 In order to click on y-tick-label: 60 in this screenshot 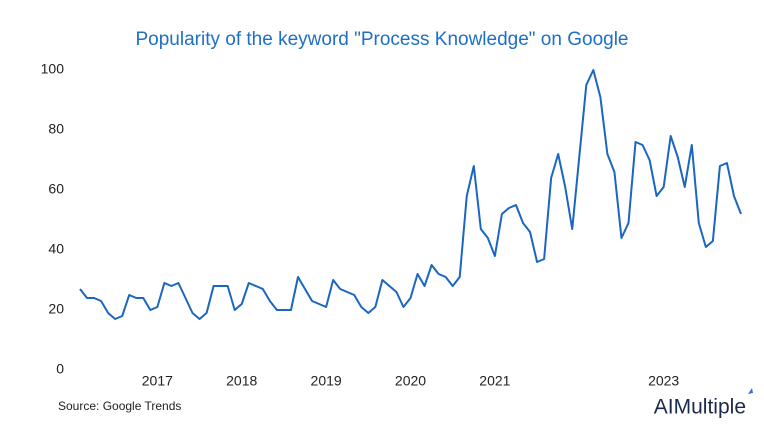, I will do `click(56, 189)`.